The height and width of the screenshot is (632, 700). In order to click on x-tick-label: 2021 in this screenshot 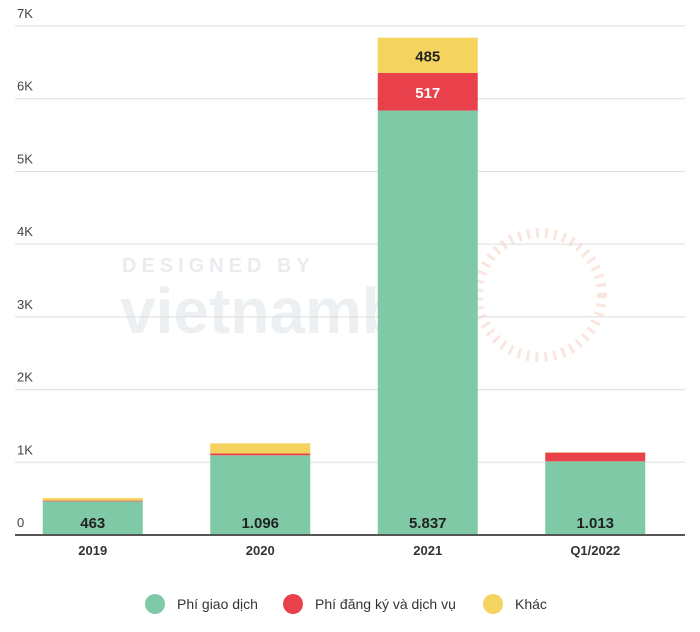, I will do `click(427, 550)`.